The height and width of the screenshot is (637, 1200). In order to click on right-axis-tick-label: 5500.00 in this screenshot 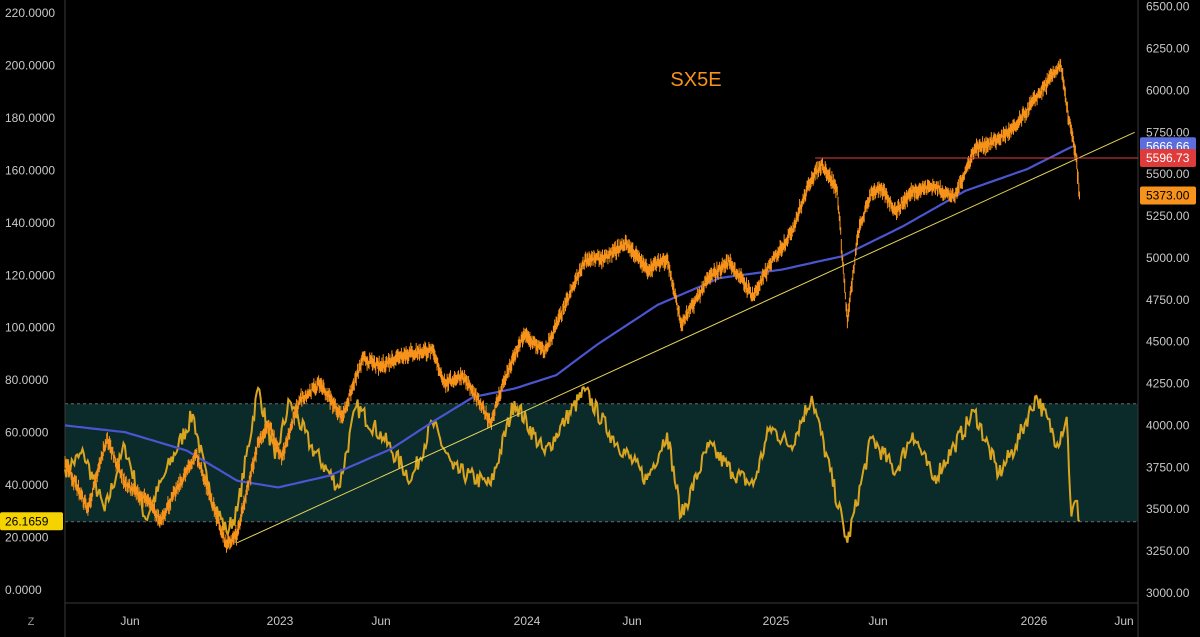, I will do `click(1168, 174)`.